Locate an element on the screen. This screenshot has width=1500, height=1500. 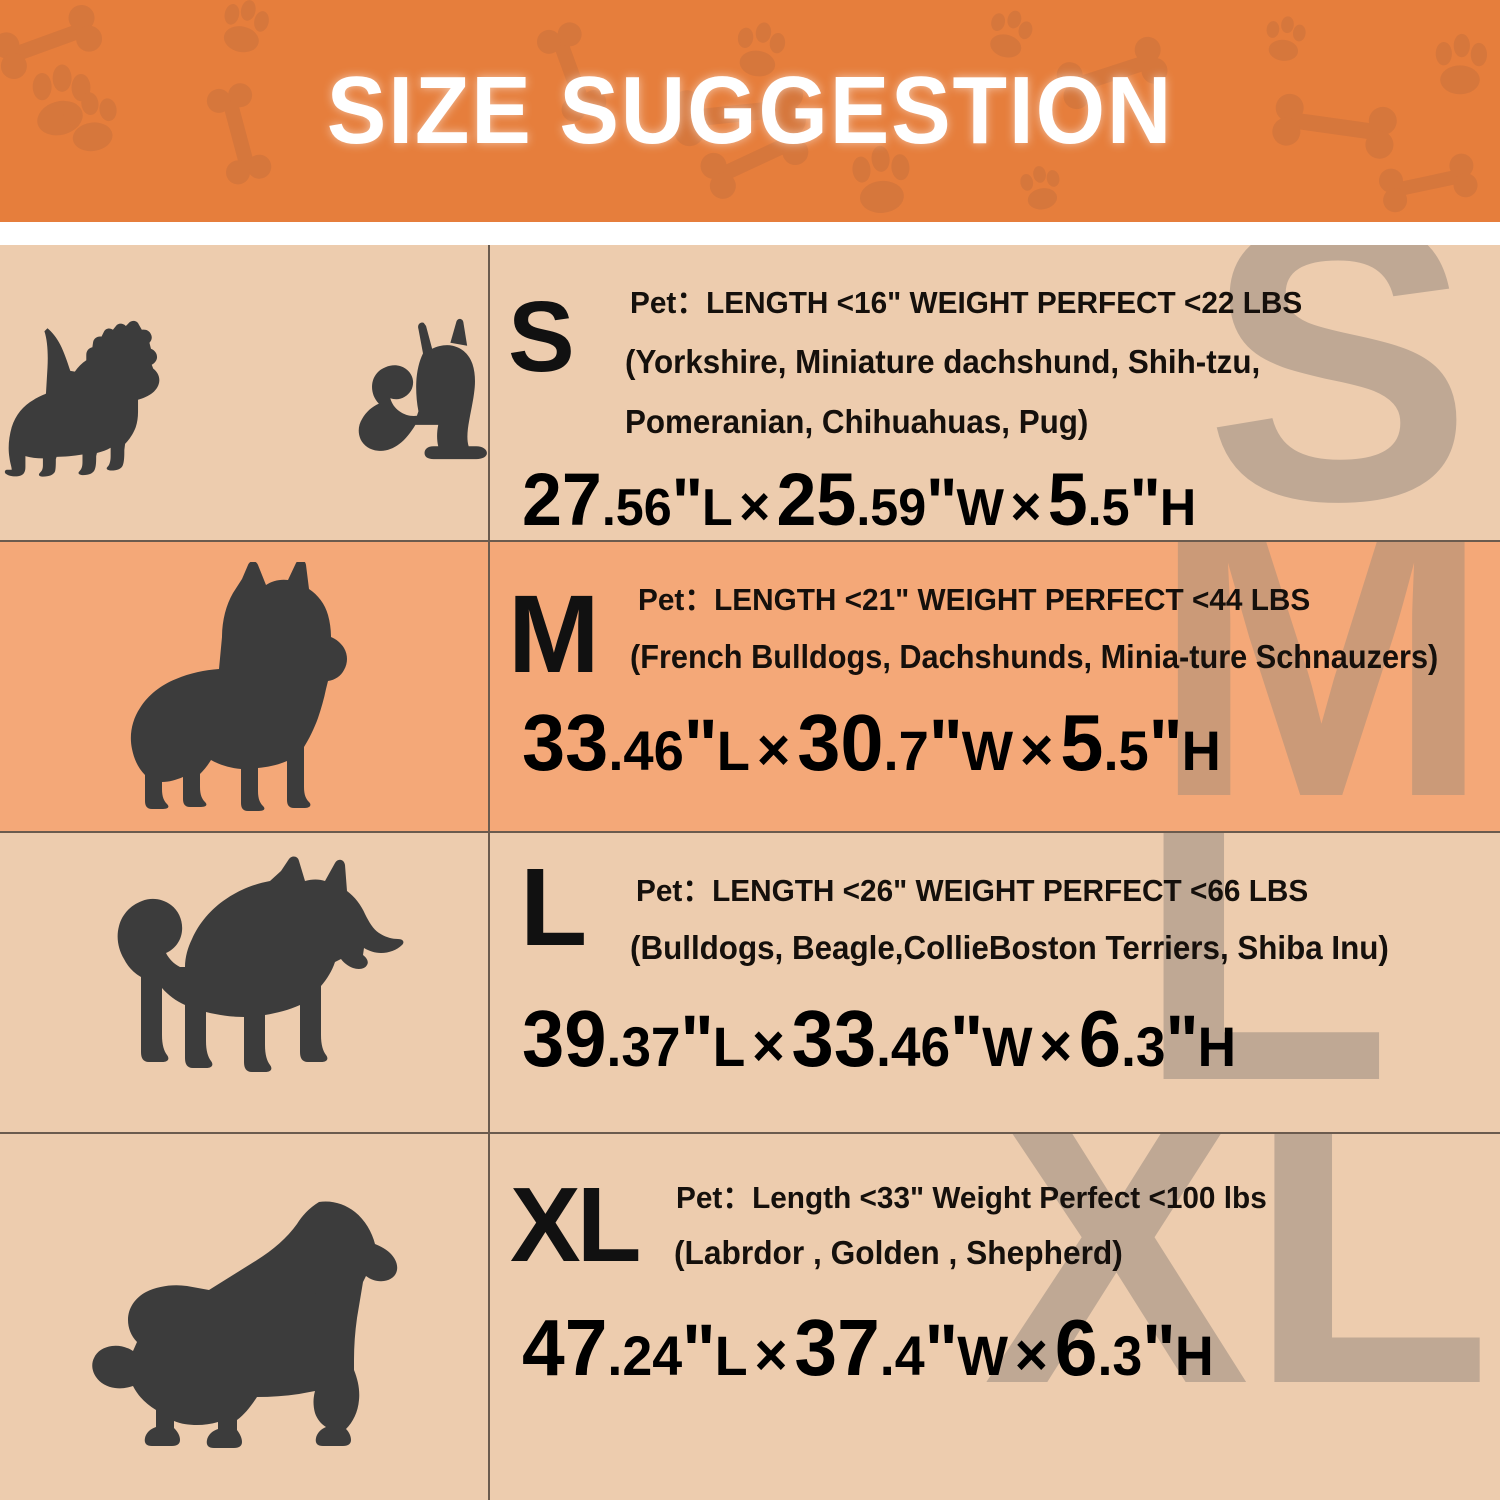
pet-spec-line: Pet：LENGTH <21" WEIGHT PERFECT <44 LBS is located at coordinates (974, 599).